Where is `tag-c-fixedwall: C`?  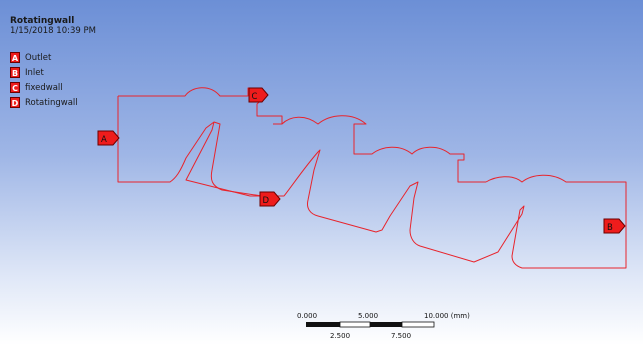
tag-c-fixedwall: C is located at coordinates (258, 95).